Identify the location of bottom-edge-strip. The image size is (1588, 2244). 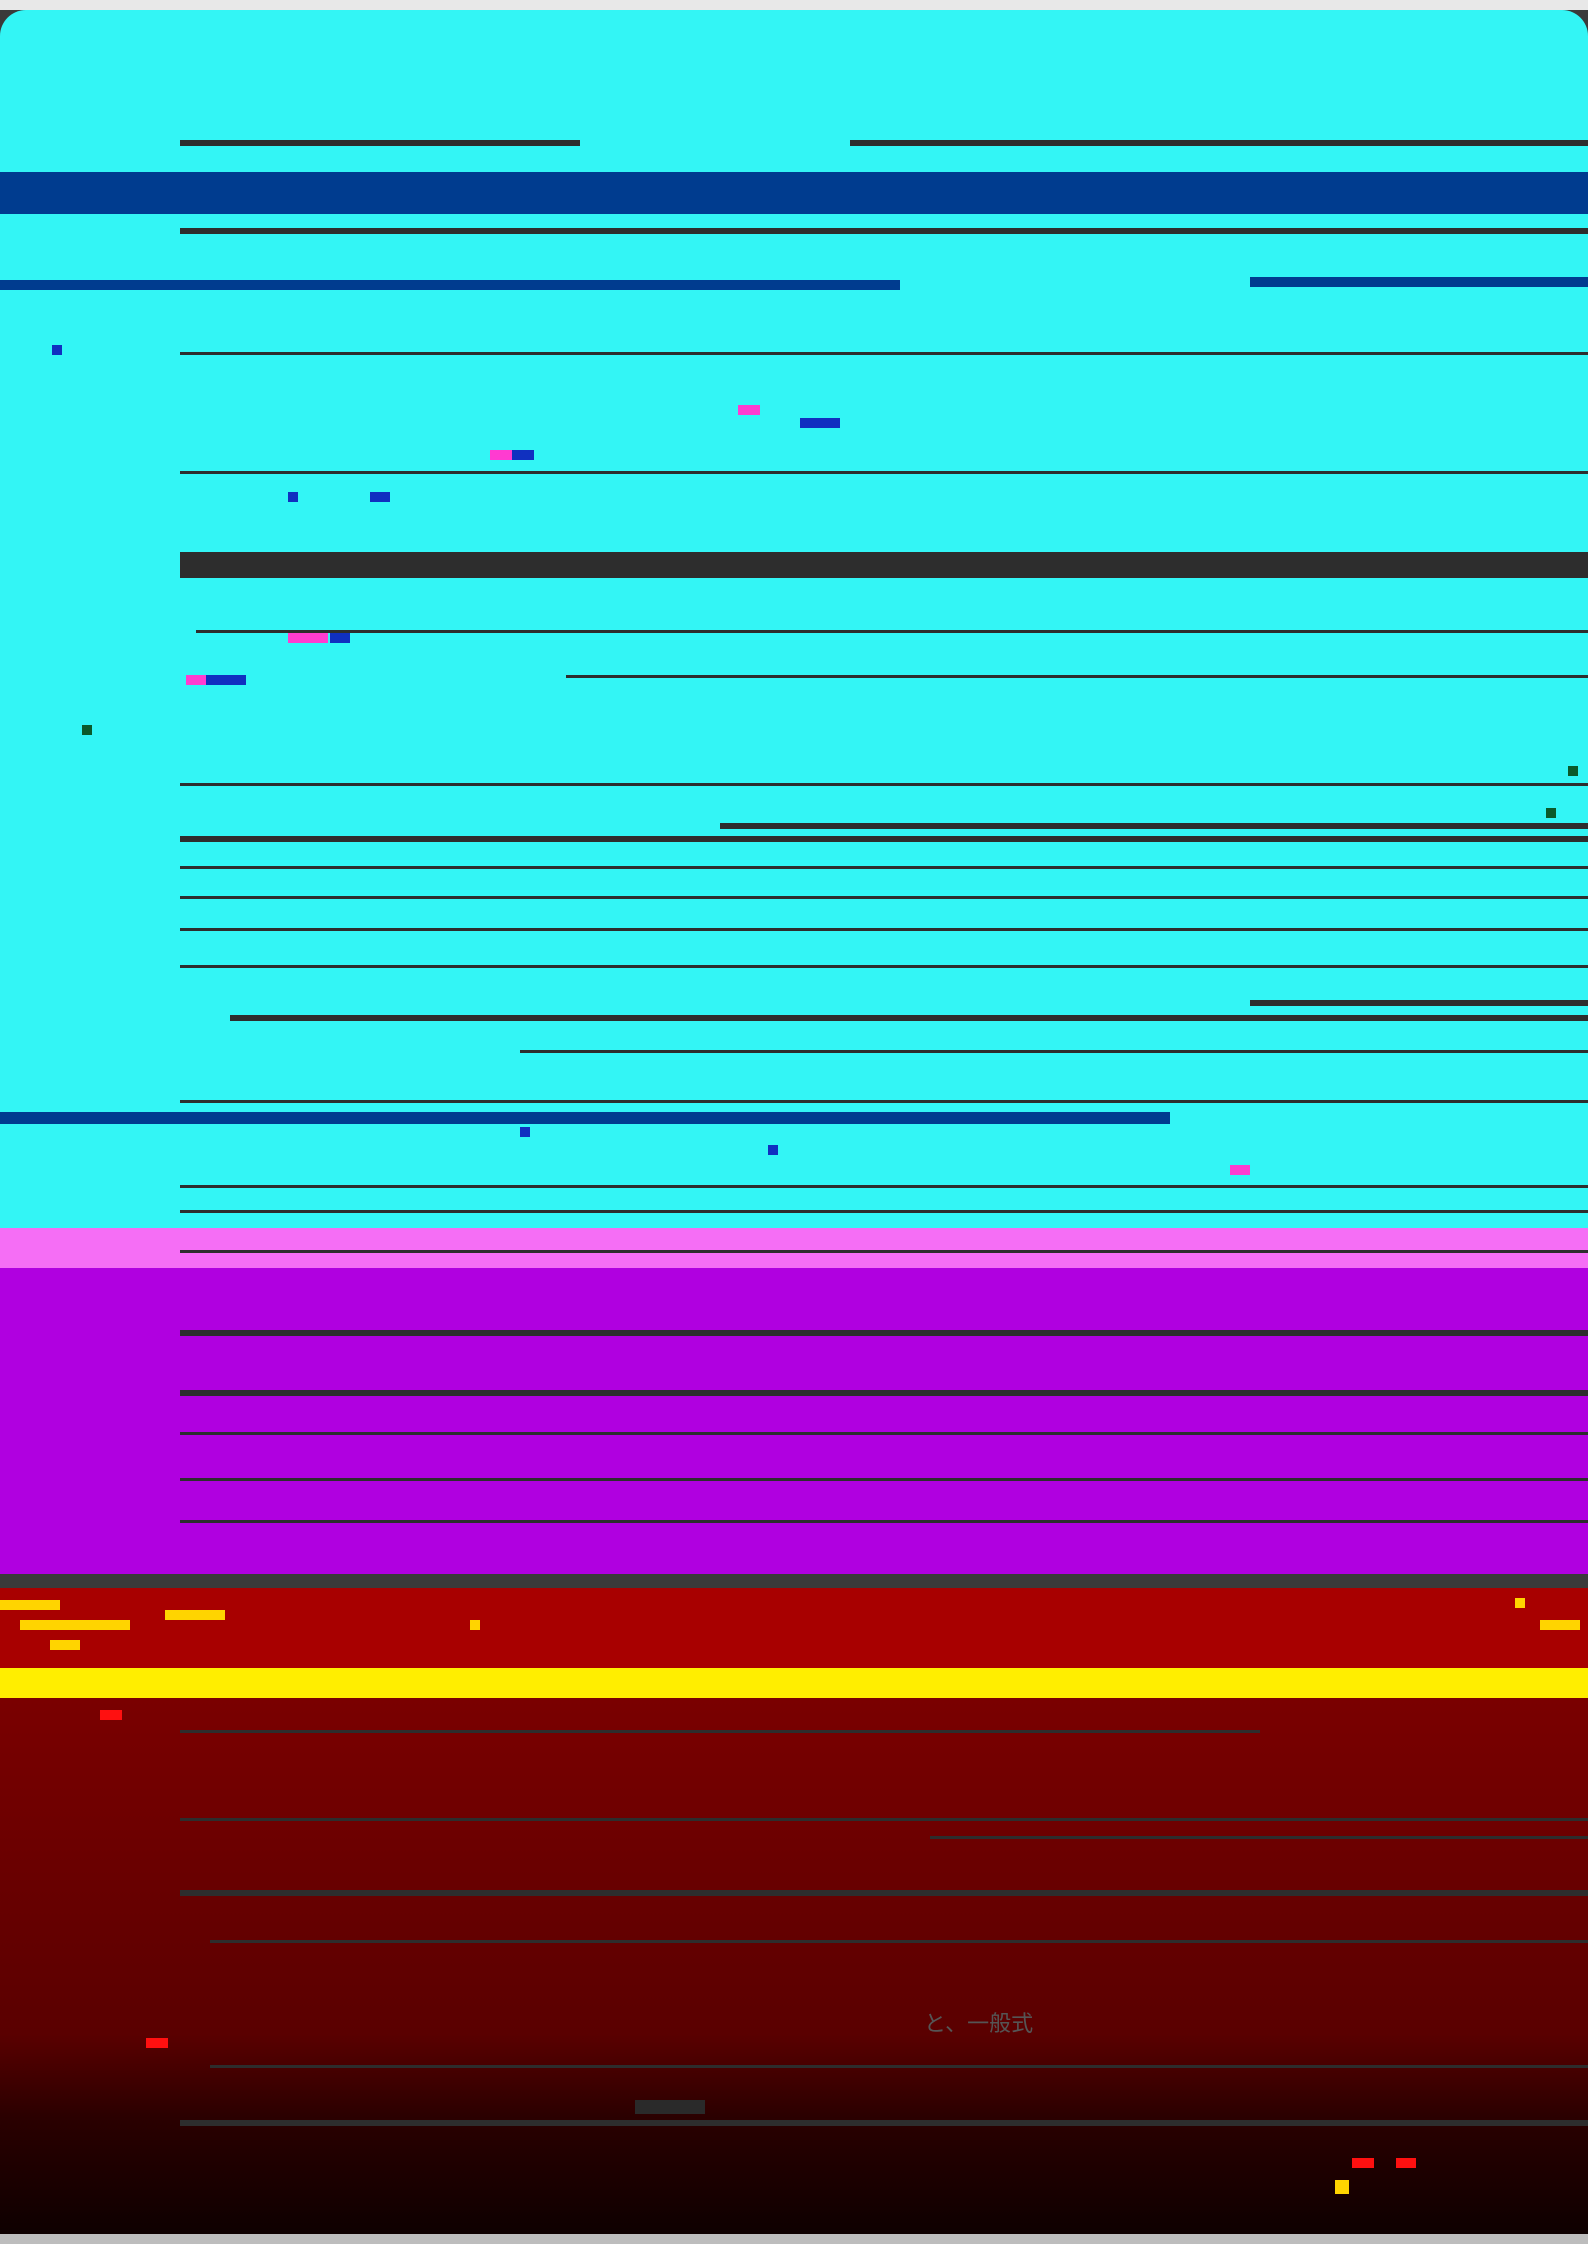
(794, 2239).